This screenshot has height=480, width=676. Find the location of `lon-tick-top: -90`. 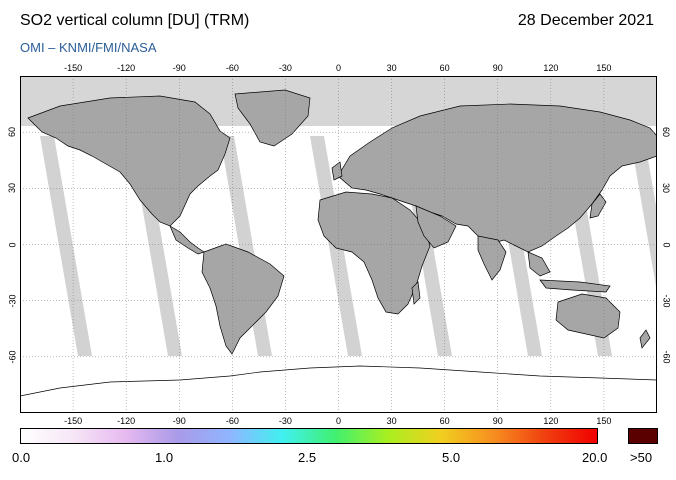

lon-tick-top: -90 is located at coordinates (179, 68).